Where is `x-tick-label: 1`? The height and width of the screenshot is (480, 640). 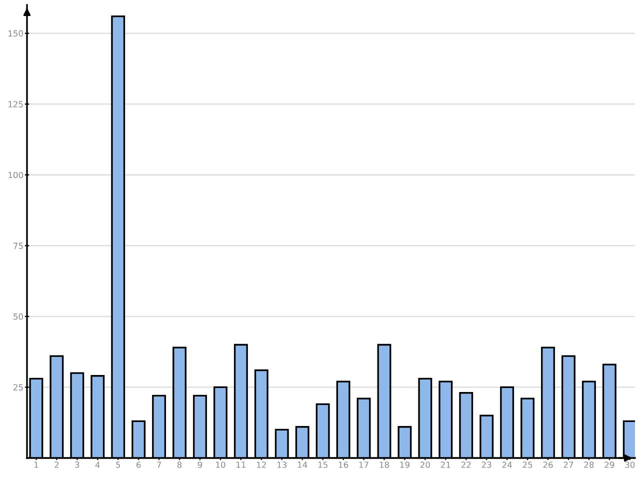
x-tick-label: 1 is located at coordinates (36, 465).